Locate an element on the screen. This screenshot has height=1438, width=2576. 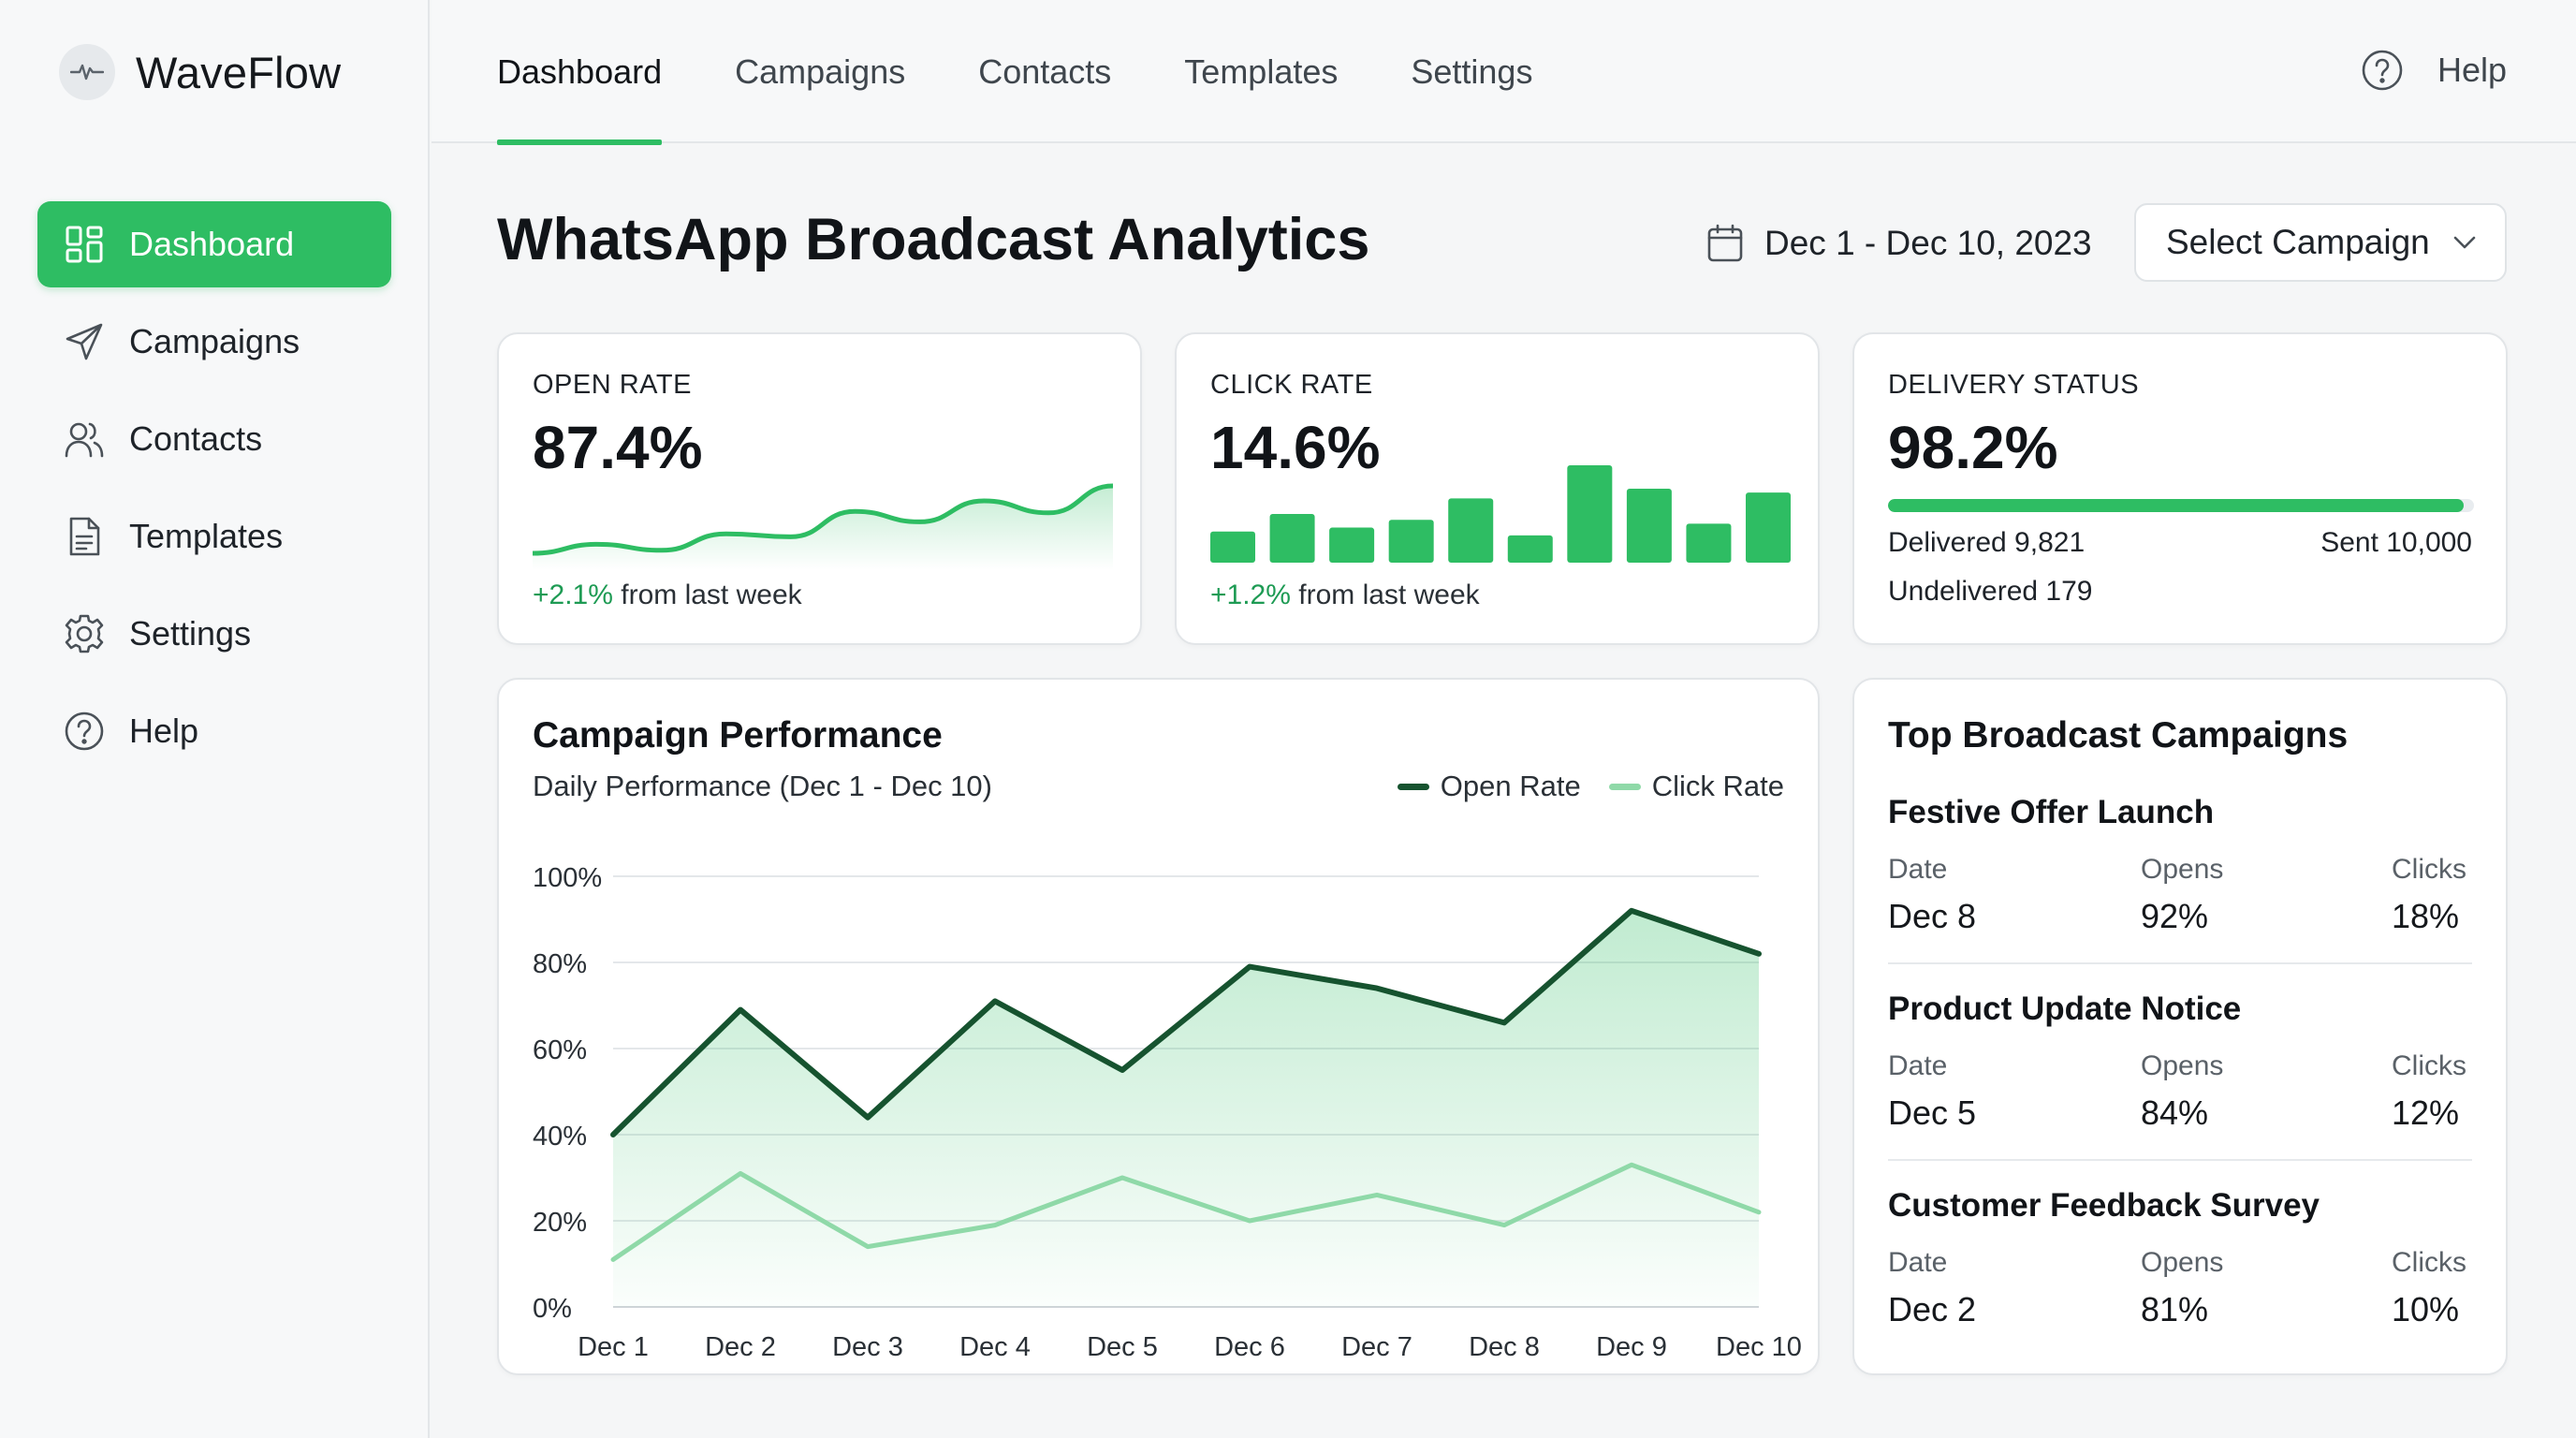
tab-contacts: Contacts is located at coordinates (1045, 71).